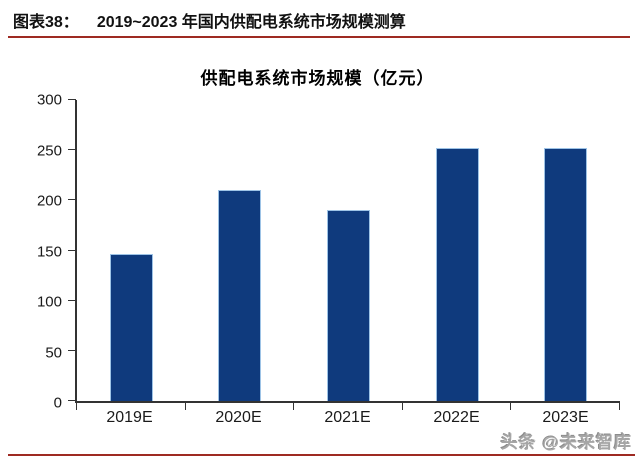 The height and width of the screenshot is (462, 635). I want to click on footer-divider-line, so click(321, 455).